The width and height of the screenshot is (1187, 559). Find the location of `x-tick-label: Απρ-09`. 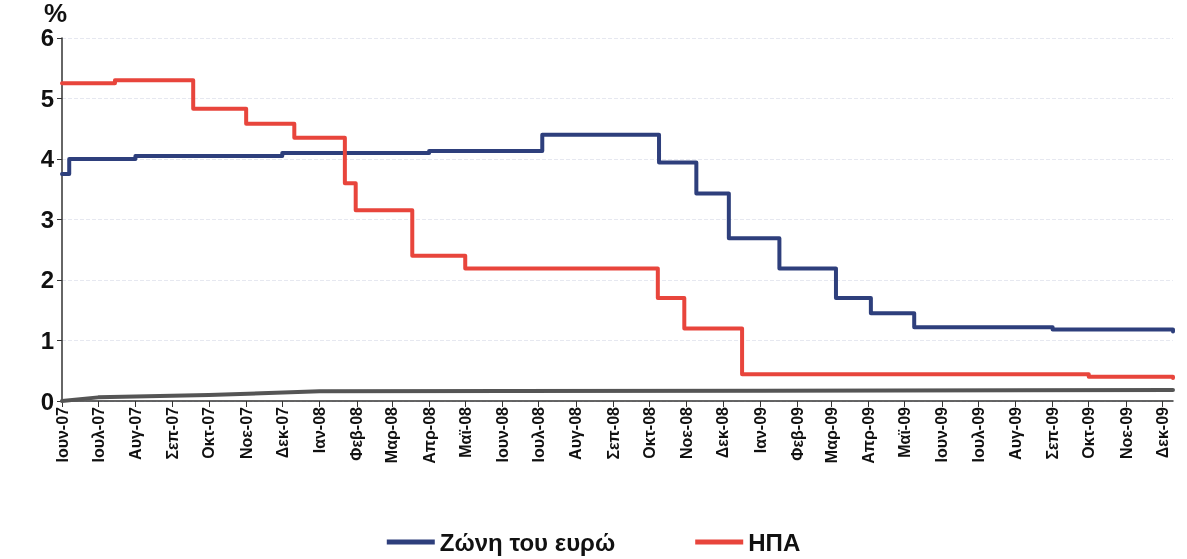

x-tick-label: Απρ-09 is located at coordinates (868, 435).